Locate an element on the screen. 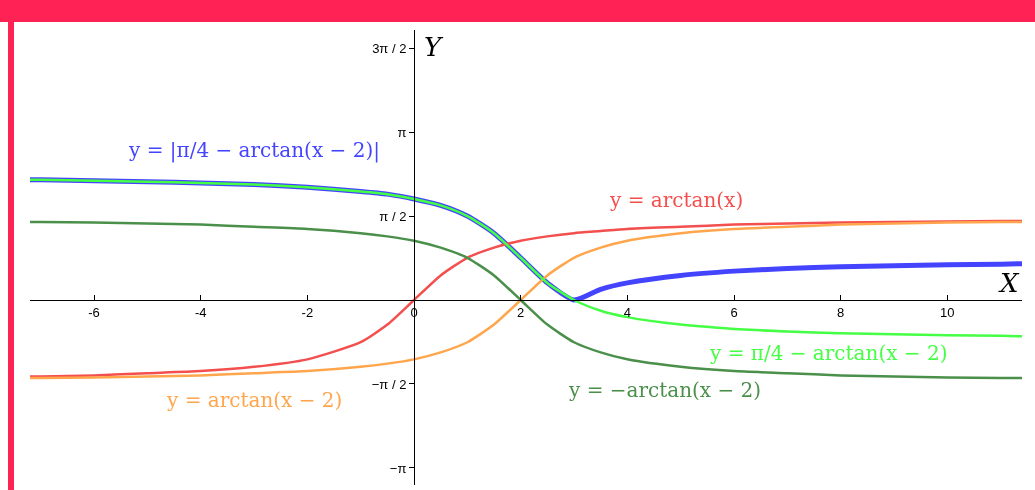  x-tick-label: 10 is located at coordinates (947, 312).